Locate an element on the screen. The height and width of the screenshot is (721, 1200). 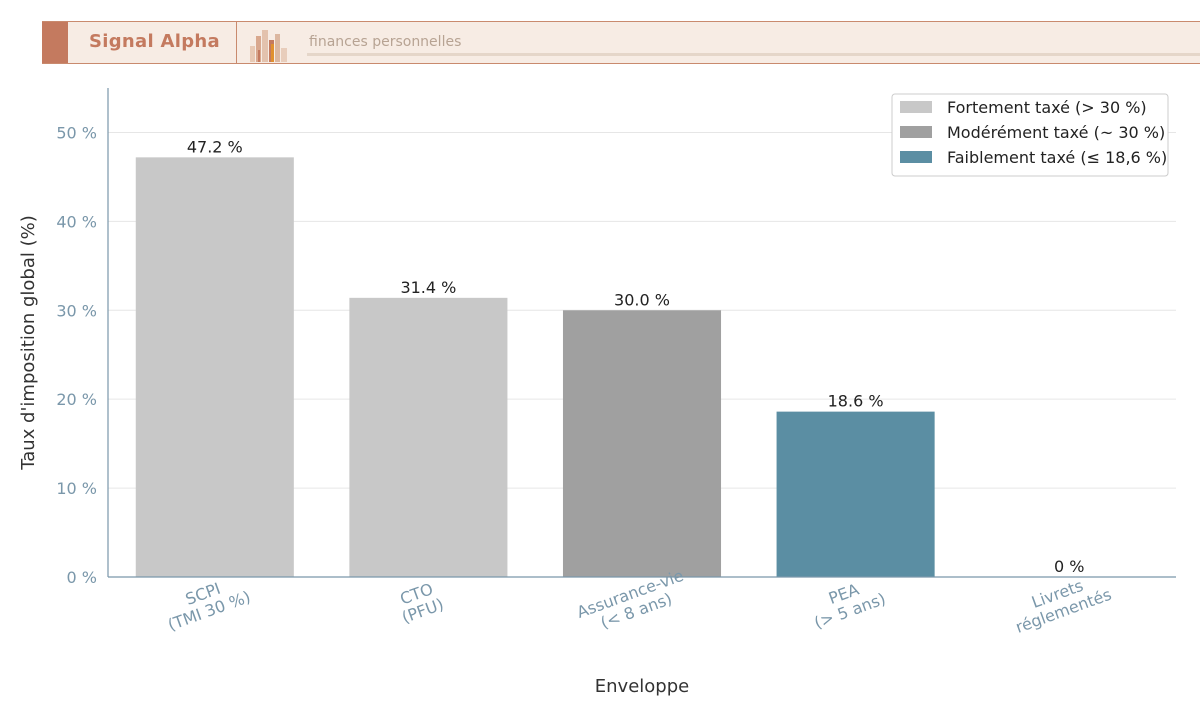
x-tick-label: SCPI(TMI 30 %) is located at coordinates (209, 607).